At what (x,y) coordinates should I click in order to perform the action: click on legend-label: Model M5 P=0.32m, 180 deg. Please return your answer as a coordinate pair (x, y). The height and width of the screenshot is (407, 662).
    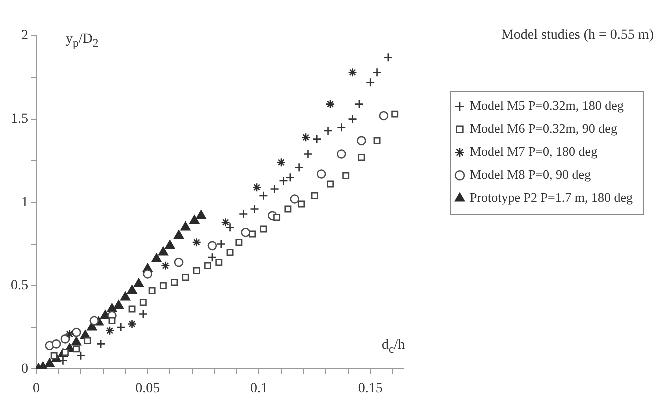
    Looking at the image, I should click on (547, 106).